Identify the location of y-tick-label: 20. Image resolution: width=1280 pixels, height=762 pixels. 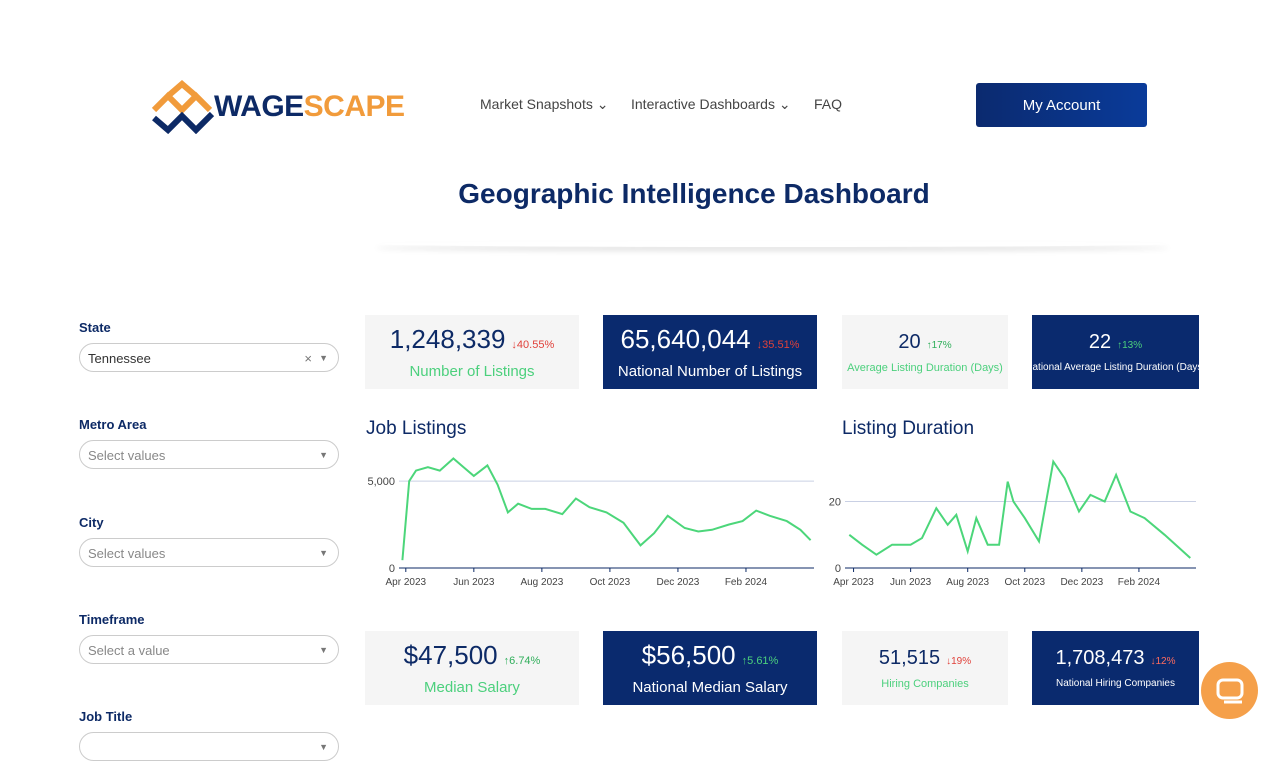
(835, 503).